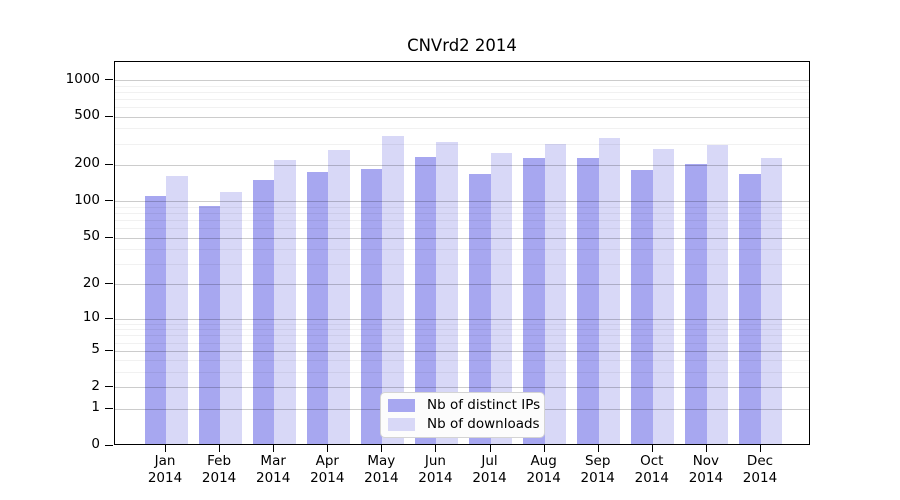  I want to click on x-tick-label-oct: Oct 2014, so click(651, 469).